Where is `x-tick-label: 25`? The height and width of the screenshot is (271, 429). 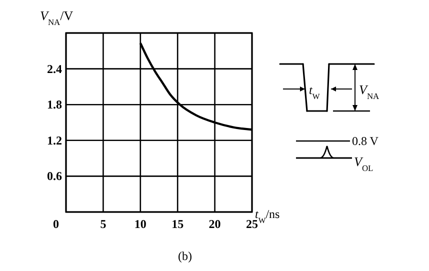
x-tick-label: 25 is located at coordinates (252, 224).